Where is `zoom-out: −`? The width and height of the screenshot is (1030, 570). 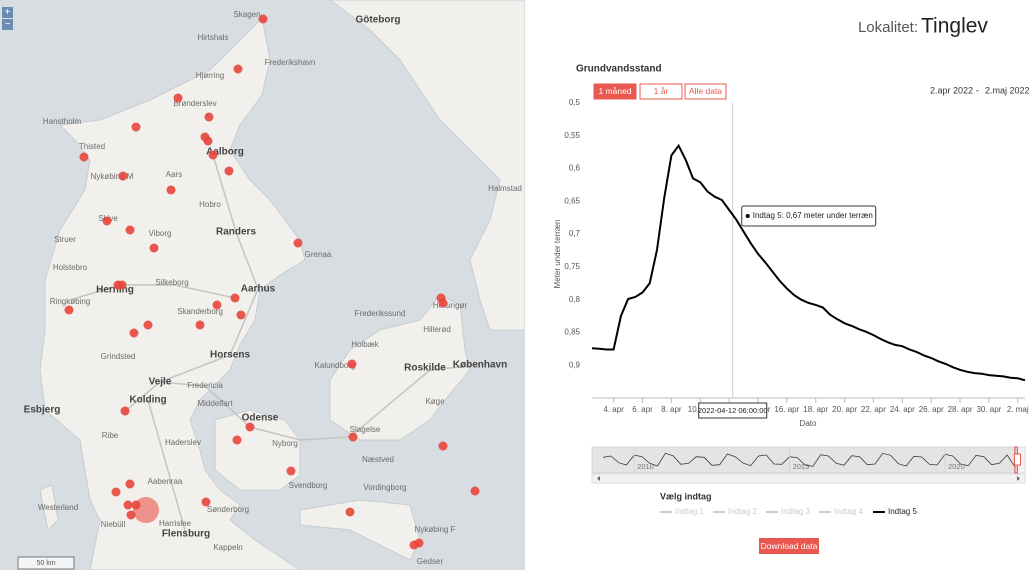 zoom-out: − is located at coordinates (8, 24).